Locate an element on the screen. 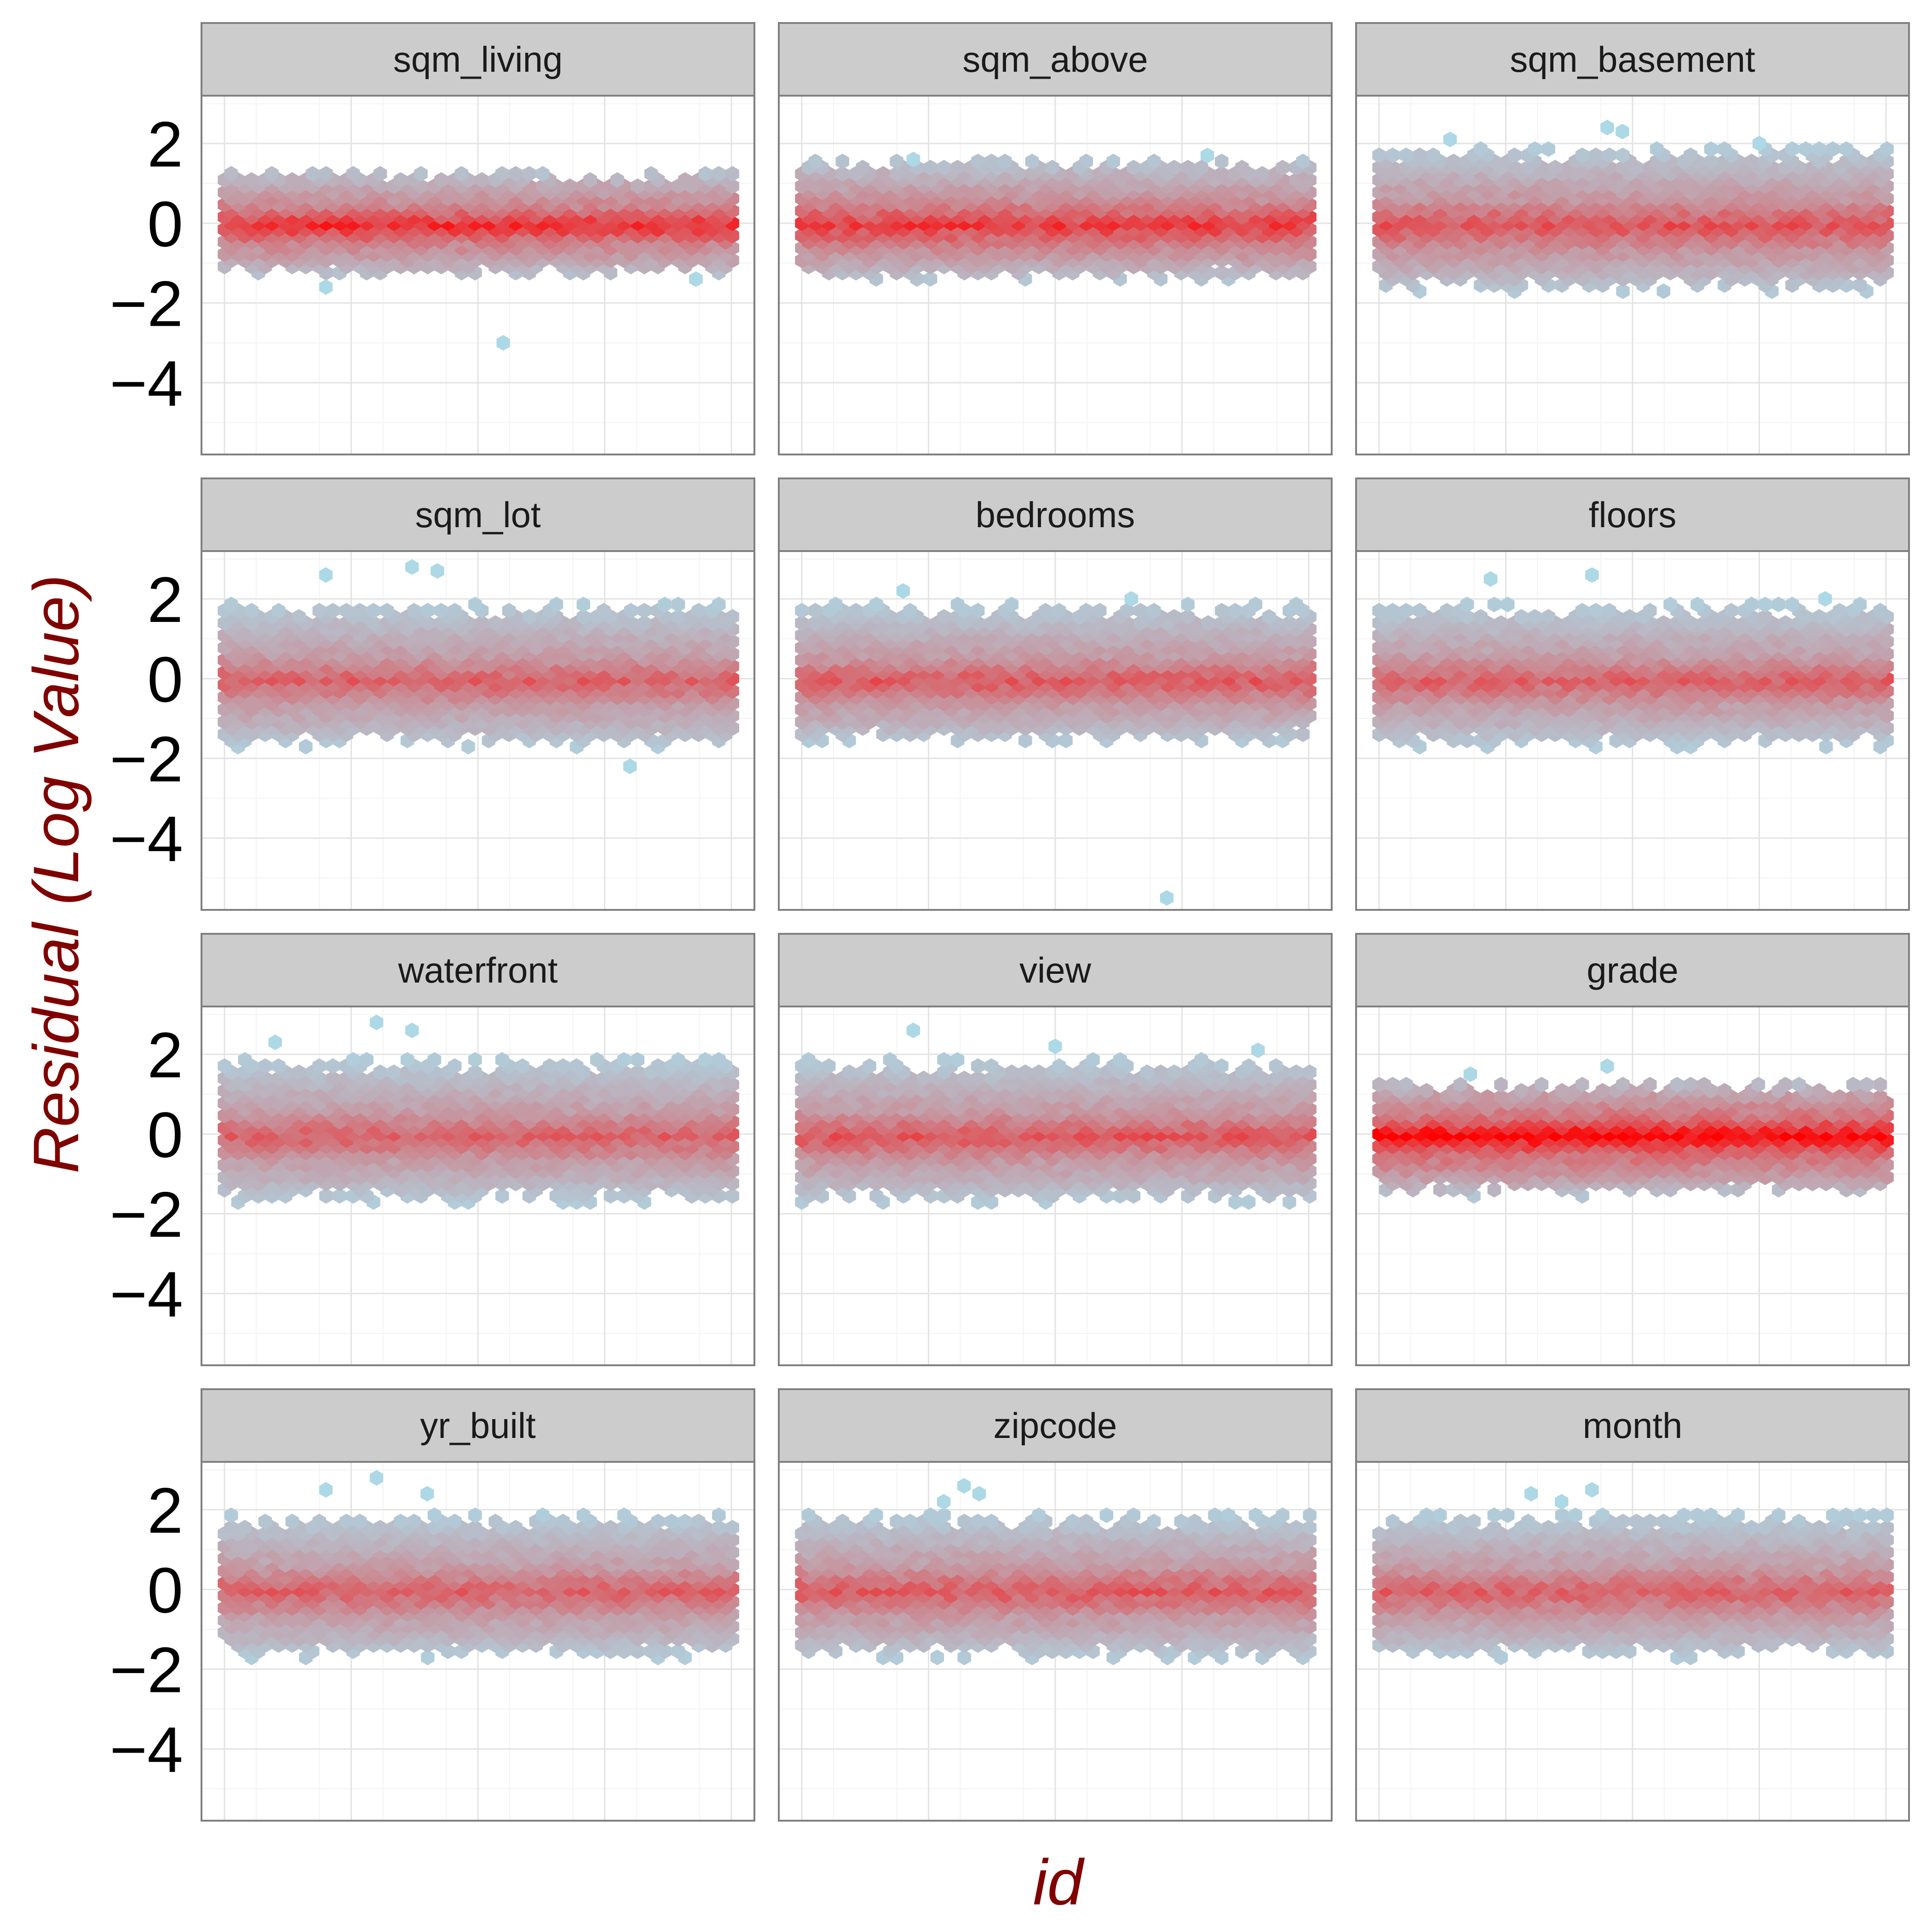 The width and height of the screenshot is (1932, 1932). facet-strip-label: sqm_above is located at coordinates (1055, 59).